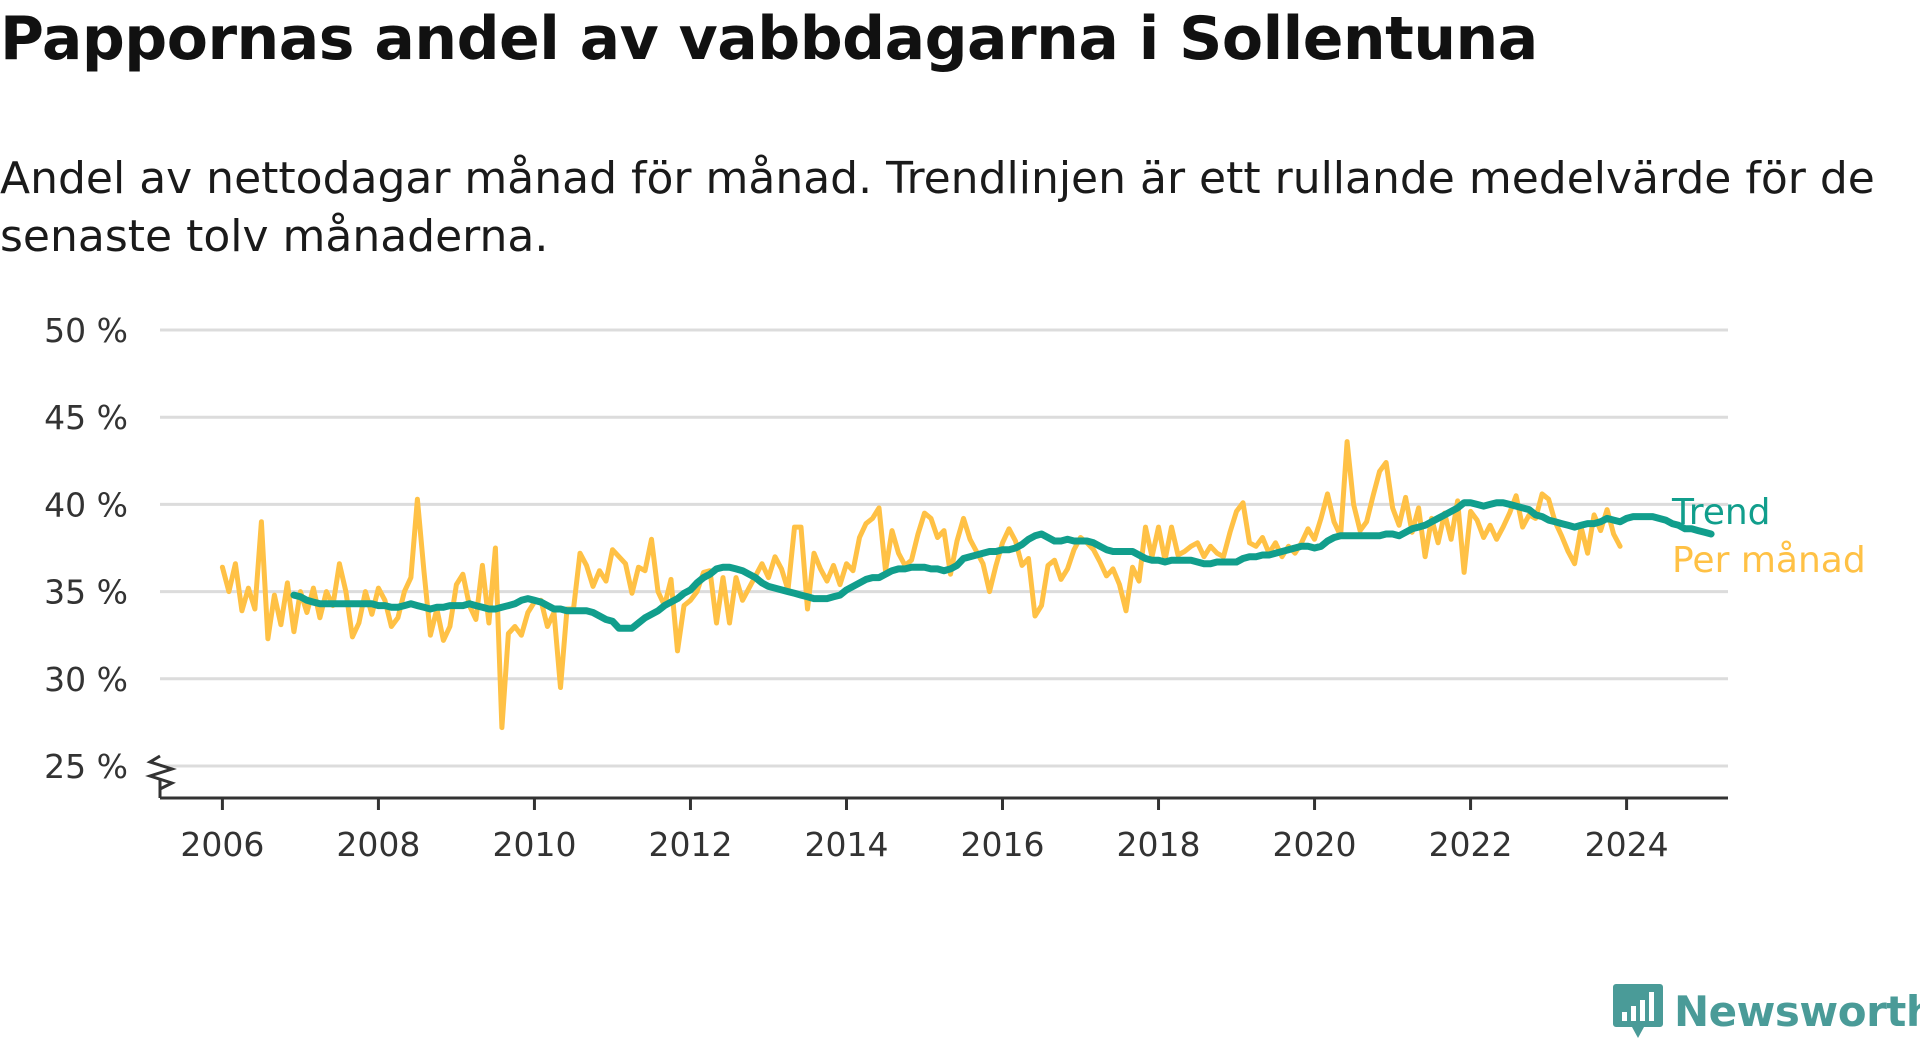 The width and height of the screenshot is (1920, 1040). I want to click on bar-chart-badge-icon, so click(1638, 1011).